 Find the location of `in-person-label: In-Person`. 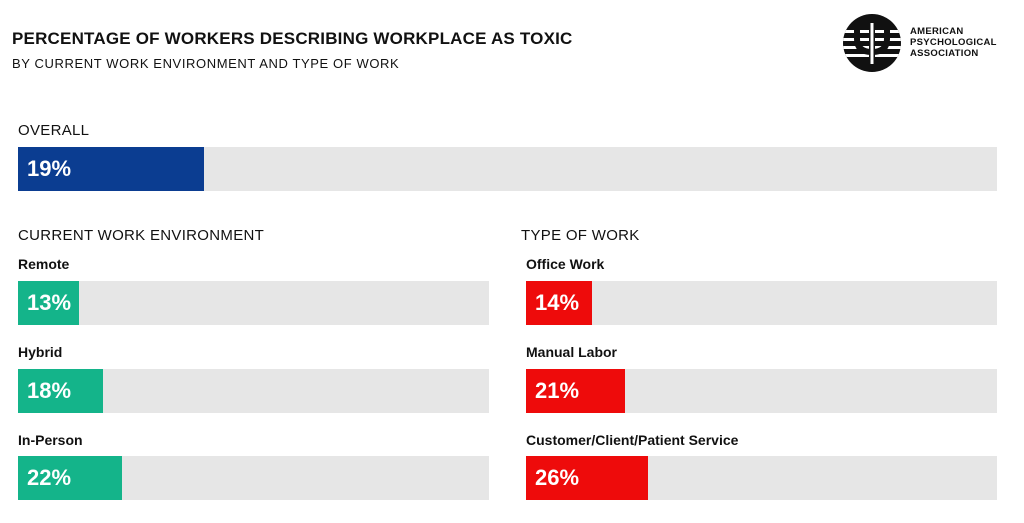

in-person-label: In-Person is located at coordinates (50, 440).